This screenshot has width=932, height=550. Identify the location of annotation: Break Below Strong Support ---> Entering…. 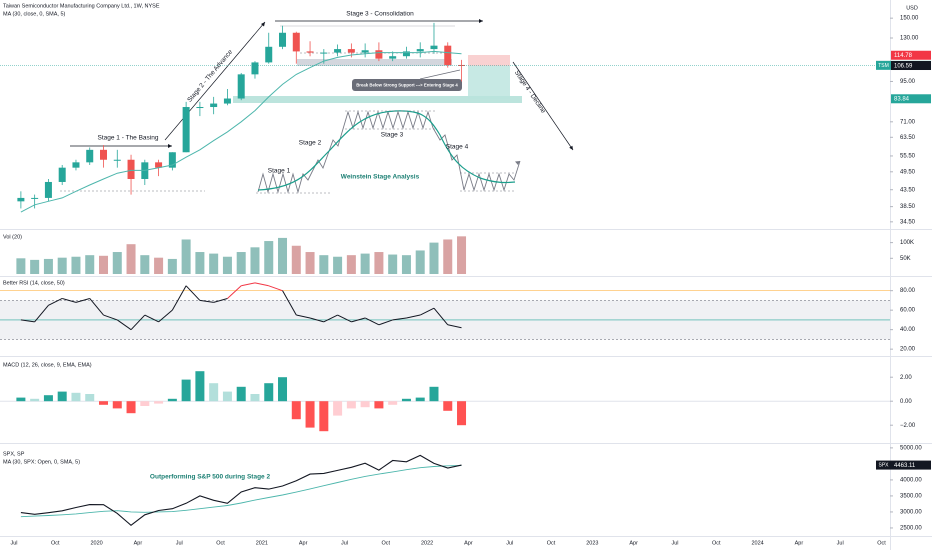
(407, 85).